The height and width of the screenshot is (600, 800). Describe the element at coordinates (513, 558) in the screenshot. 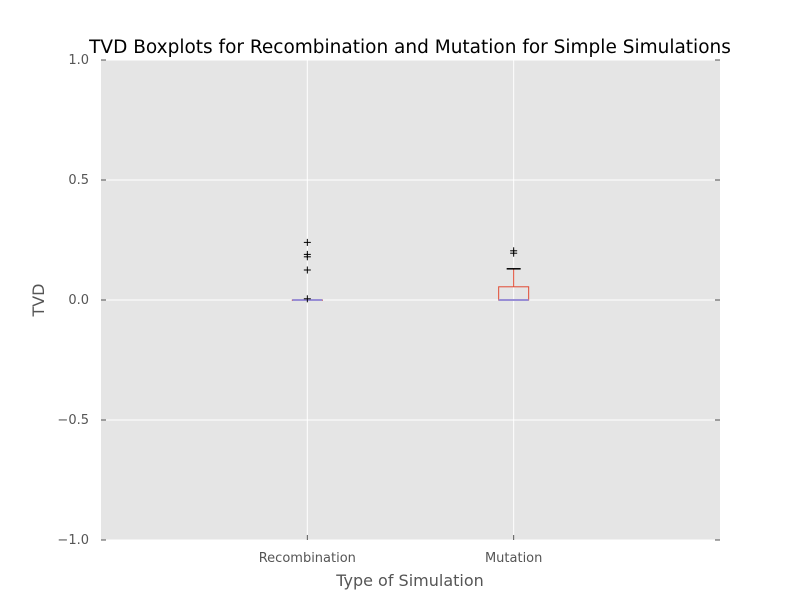

I see `x-tick-label: Mutation` at that location.